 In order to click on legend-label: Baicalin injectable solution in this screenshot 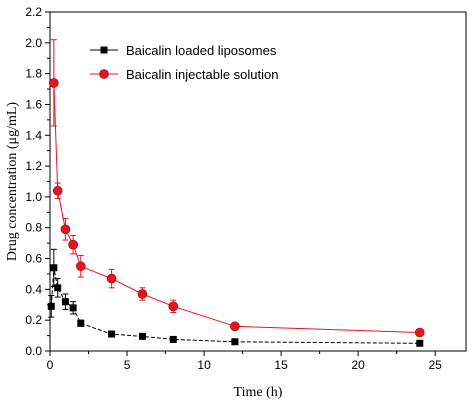, I will do `click(202, 74)`.